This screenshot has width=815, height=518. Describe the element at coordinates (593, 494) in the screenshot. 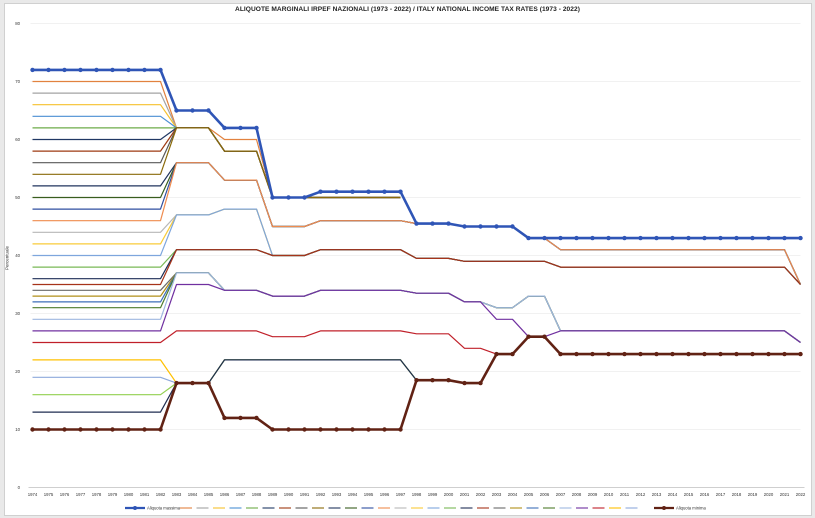

I see `x-tick-label: 2009` at that location.